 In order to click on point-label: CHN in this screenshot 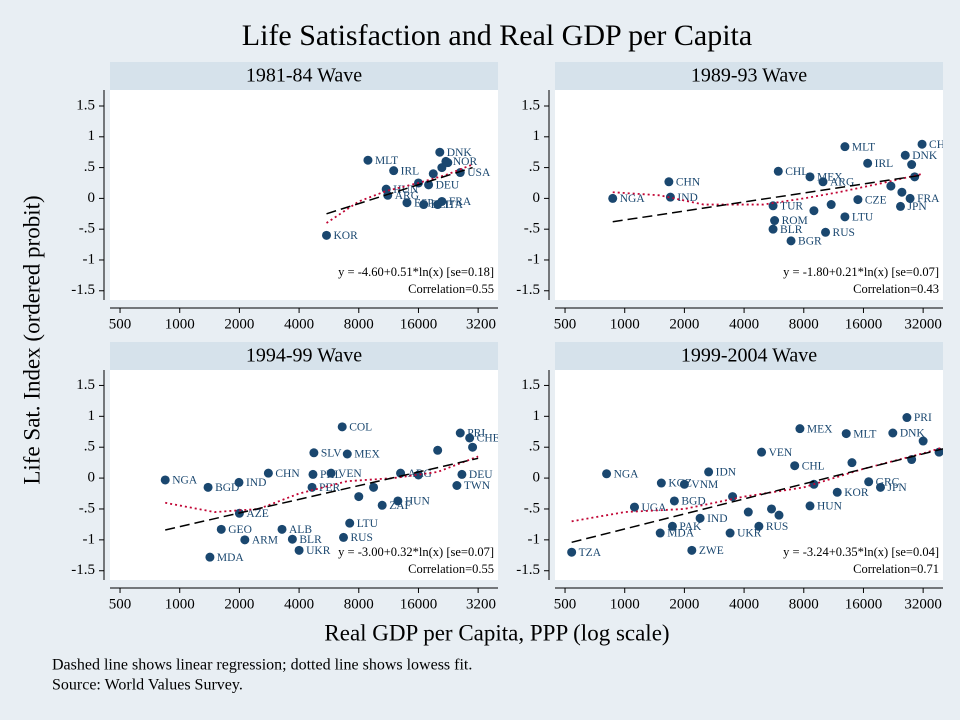, I will do `click(287, 474)`.